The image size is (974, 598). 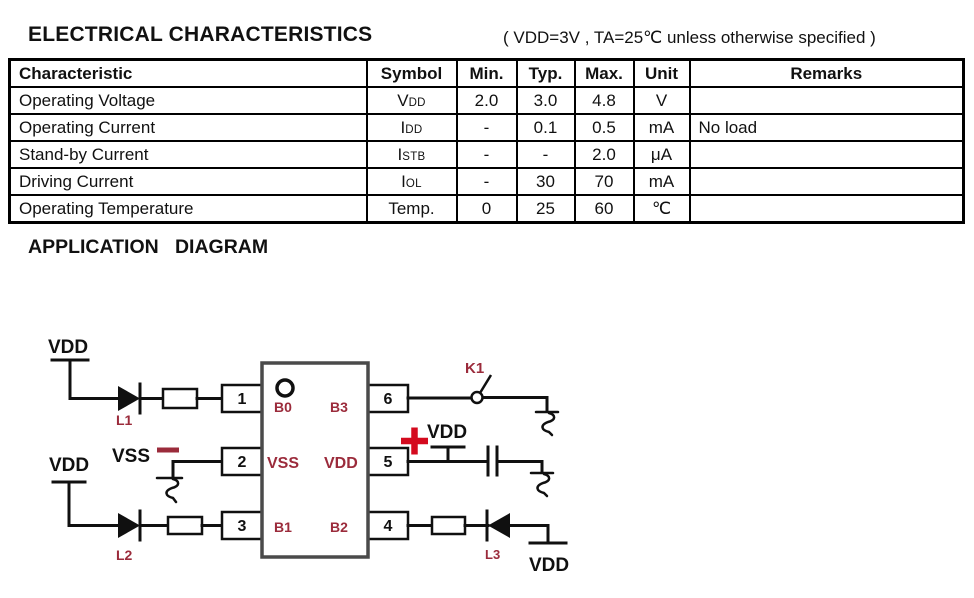 What do you see at coordinates (188, 209) in the screenshot?
I see `cell-characteristic: Operating Temperature` at bounding box center [188, 209].